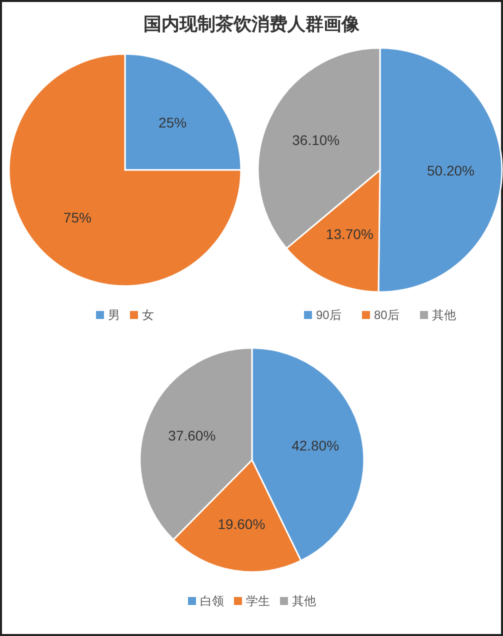 The width and height of the screenshot is (503, 636). I want to click on legend-label: 90后, so click(329, 315).